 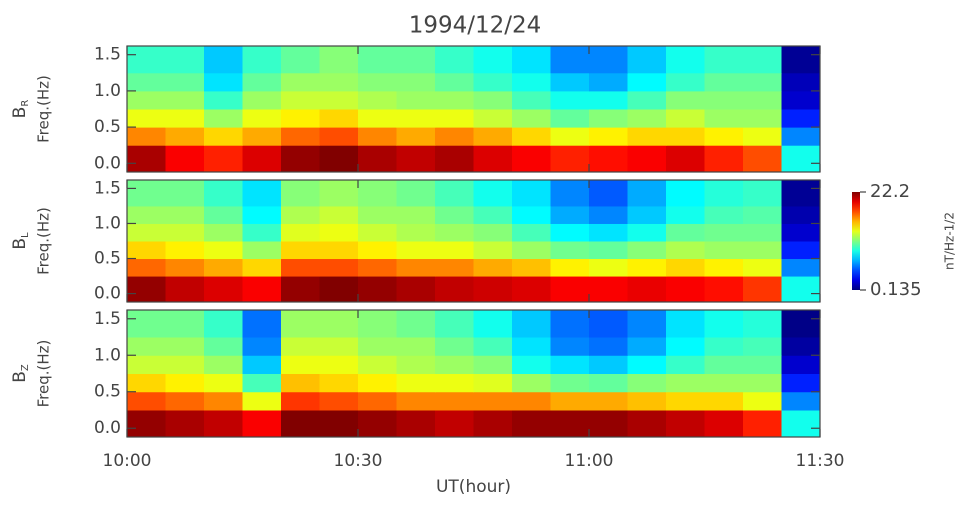 What do you see at coordinates (820, 461) in the screenshot?
I see `x-tick-label: 11:30` at bounding box center [820, 461].